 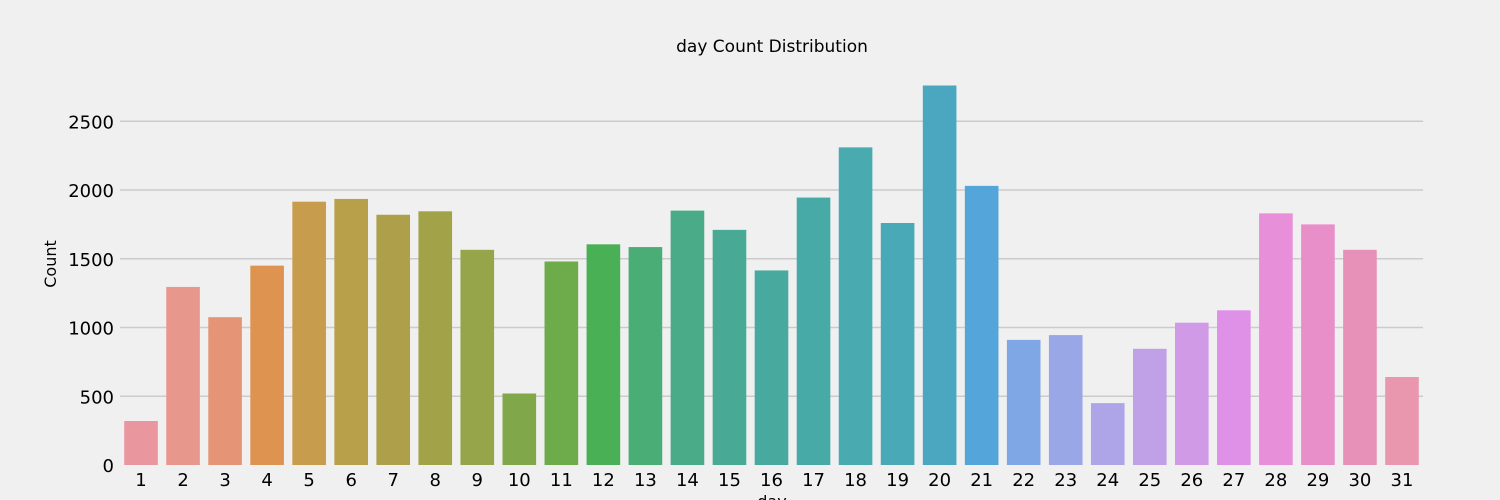 What do you see at coordinates (350, 480) in the screenshot?
I see `x-tick-label: 6` at bounding box center [350, 480].